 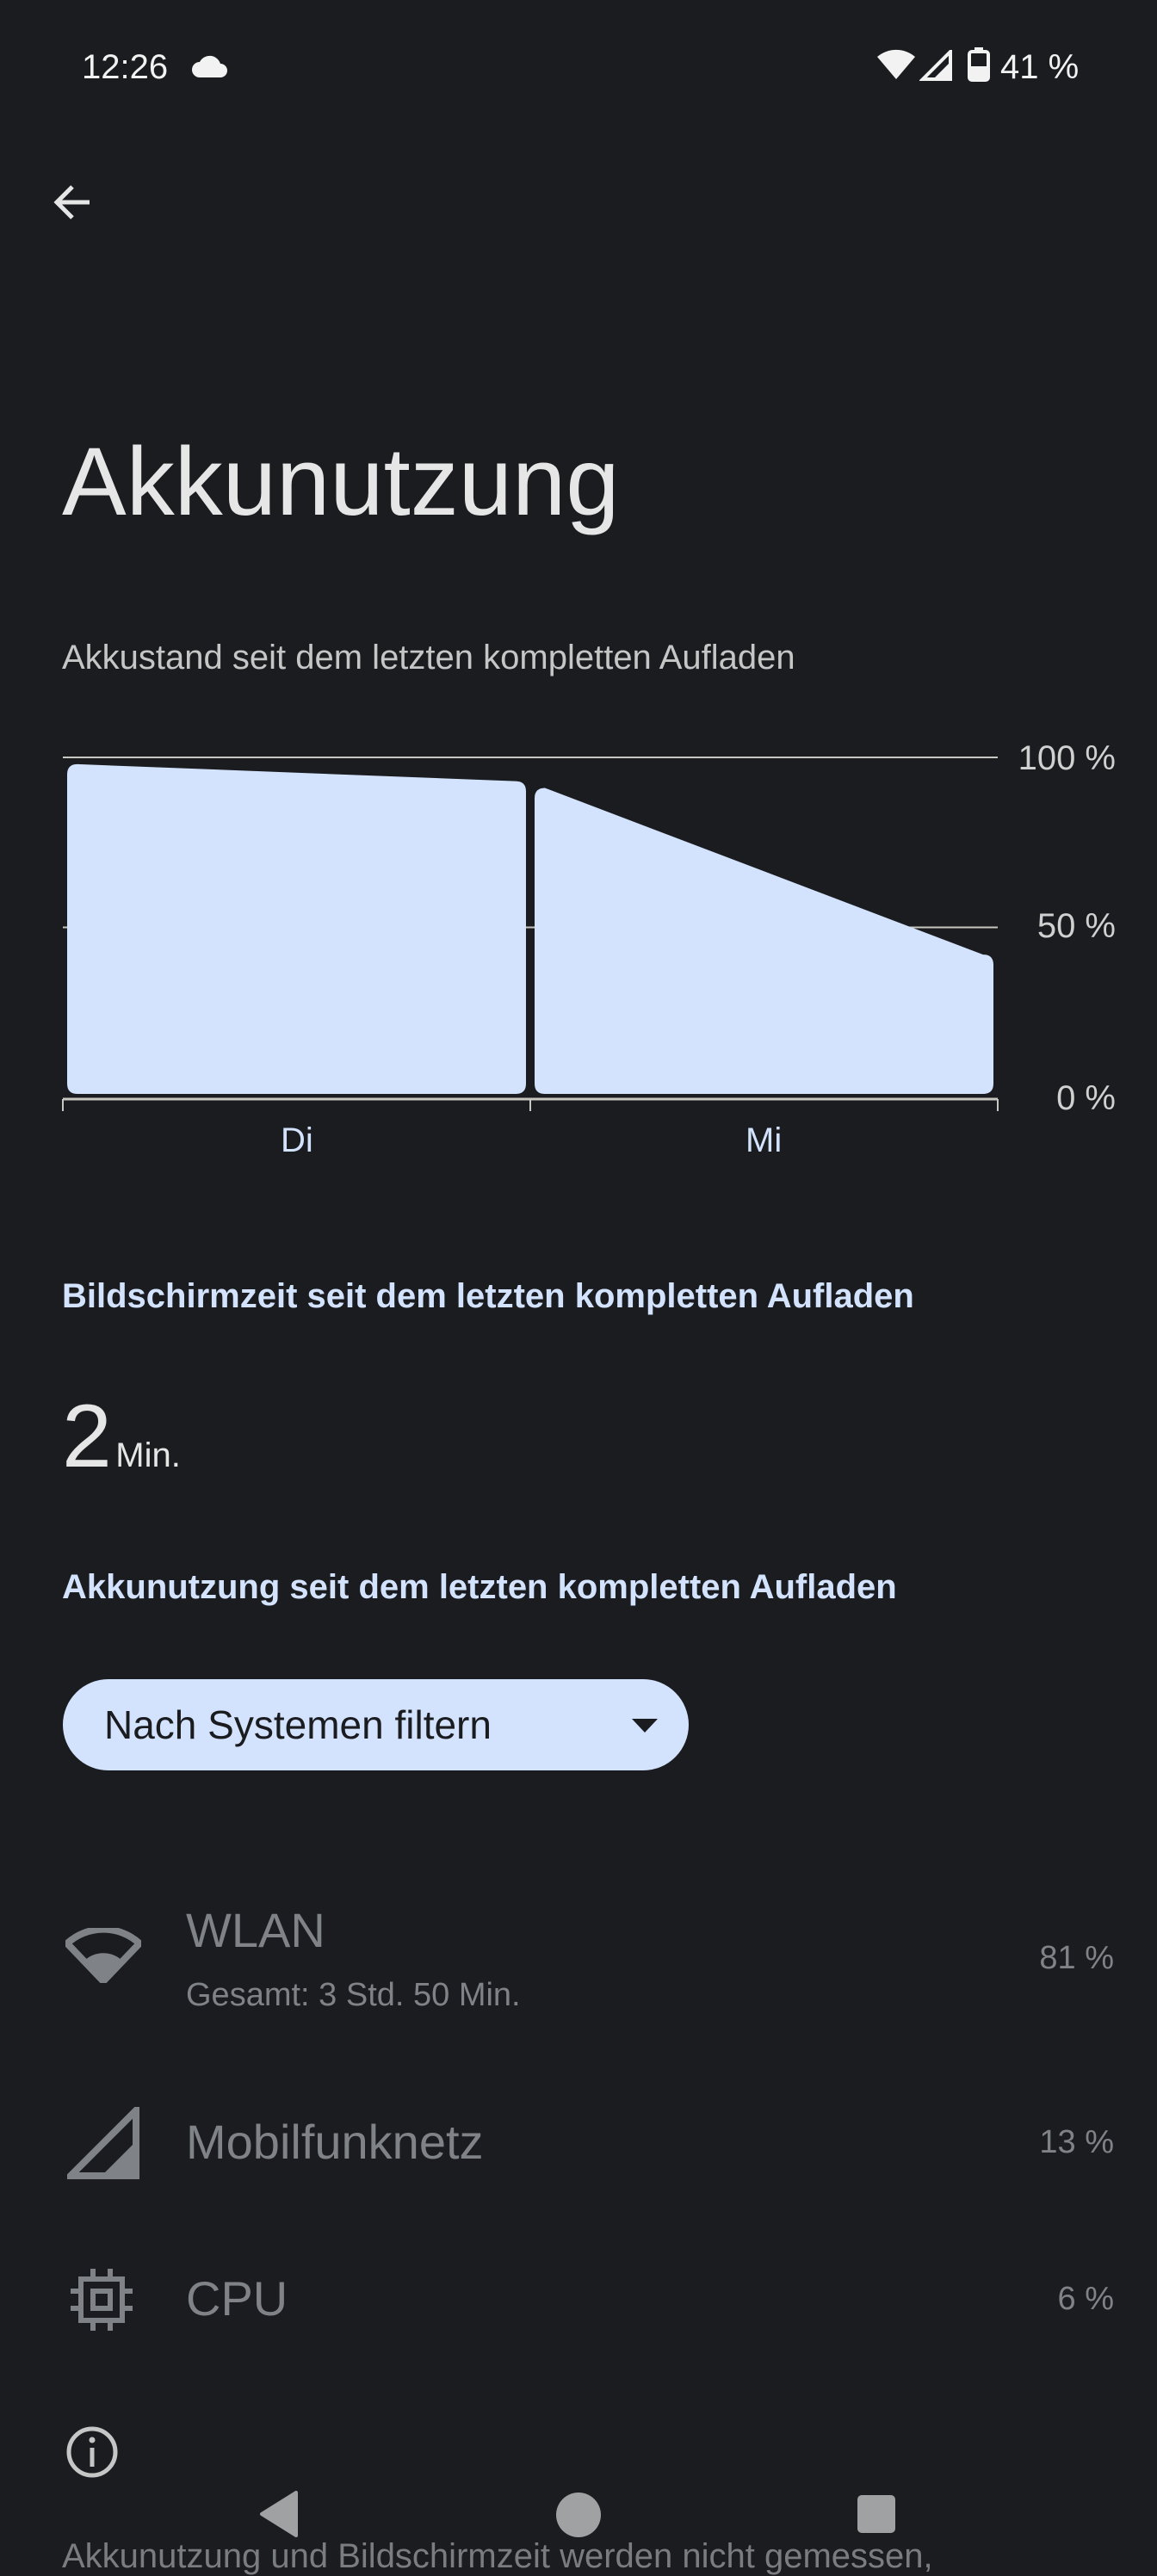 I want to click on row-title: WLAN, so click(x=255, y=1930).